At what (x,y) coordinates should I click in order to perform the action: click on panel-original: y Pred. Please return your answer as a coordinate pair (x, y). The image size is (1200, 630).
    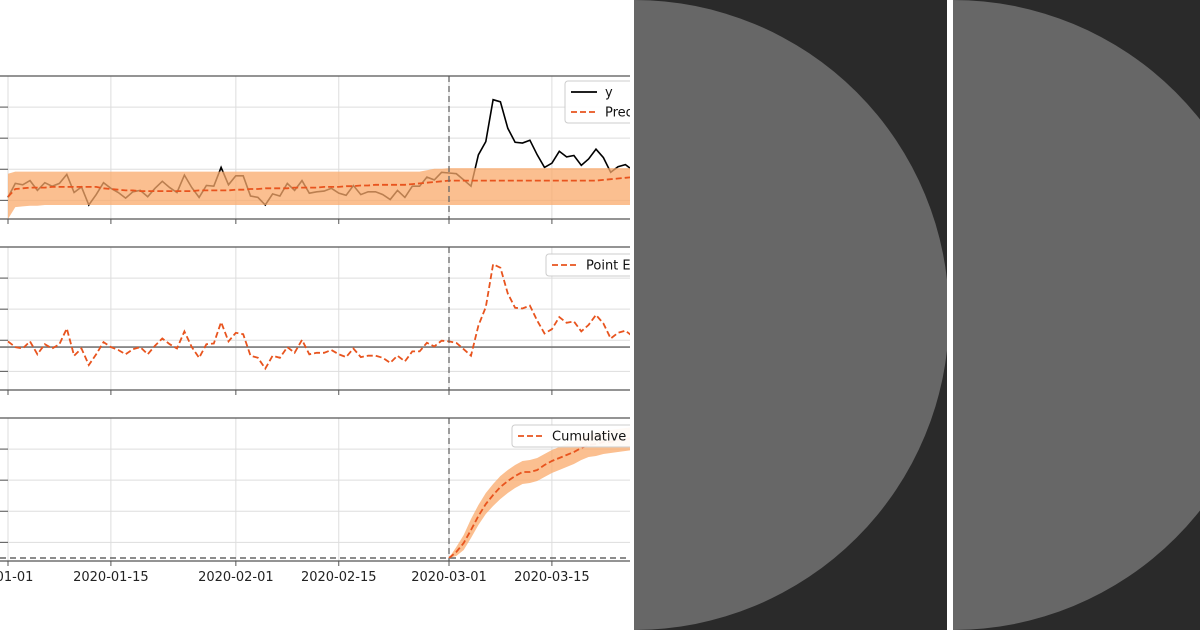
    Looking at the image, I should click on (317, 149).